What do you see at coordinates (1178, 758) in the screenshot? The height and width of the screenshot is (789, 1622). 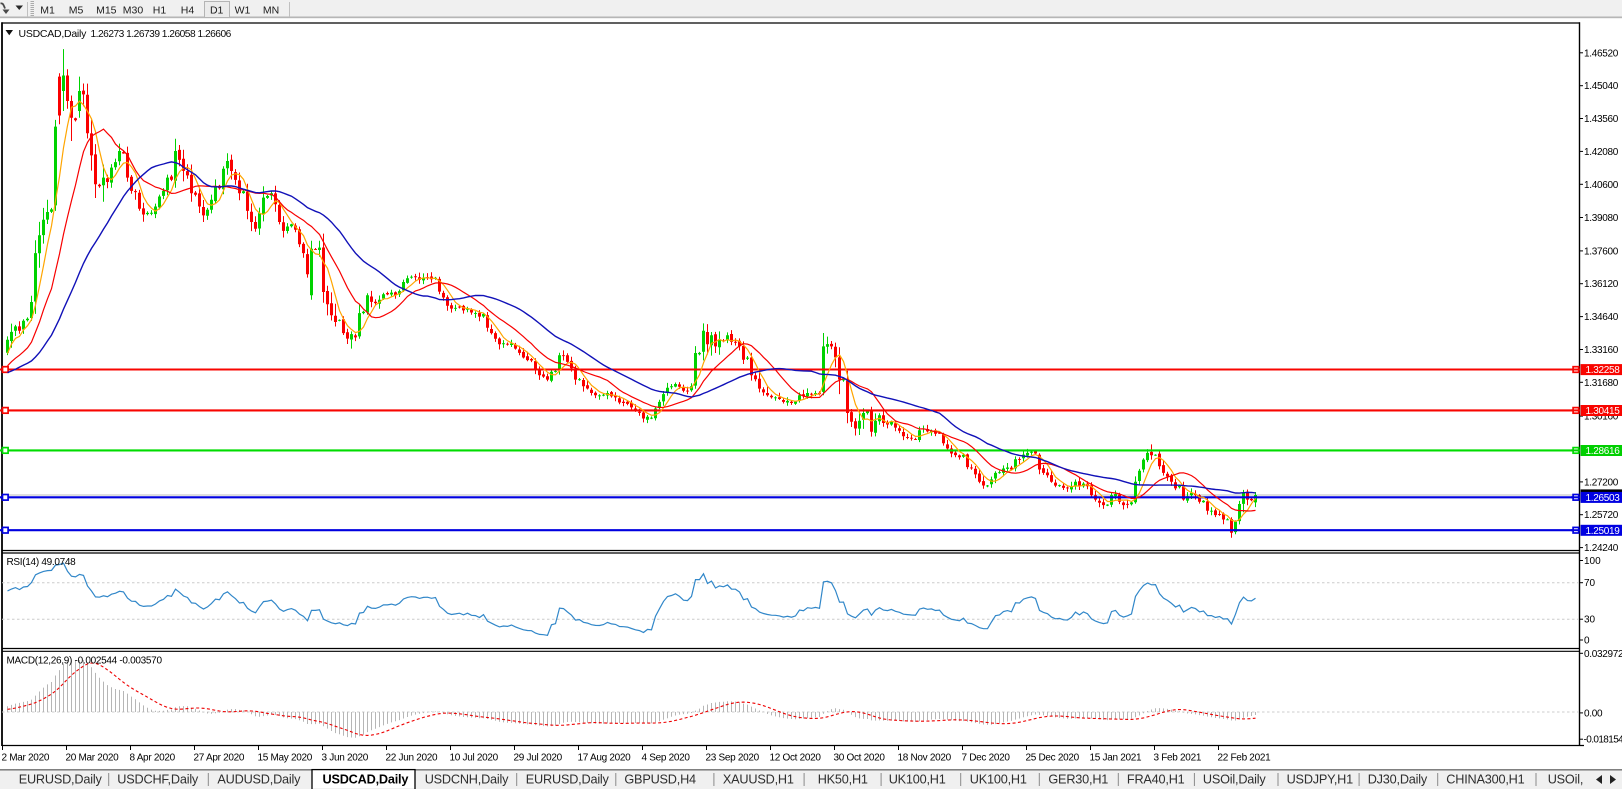 I see `svg-text: 3 Feb 2021` at bounding box center [1178, 758].